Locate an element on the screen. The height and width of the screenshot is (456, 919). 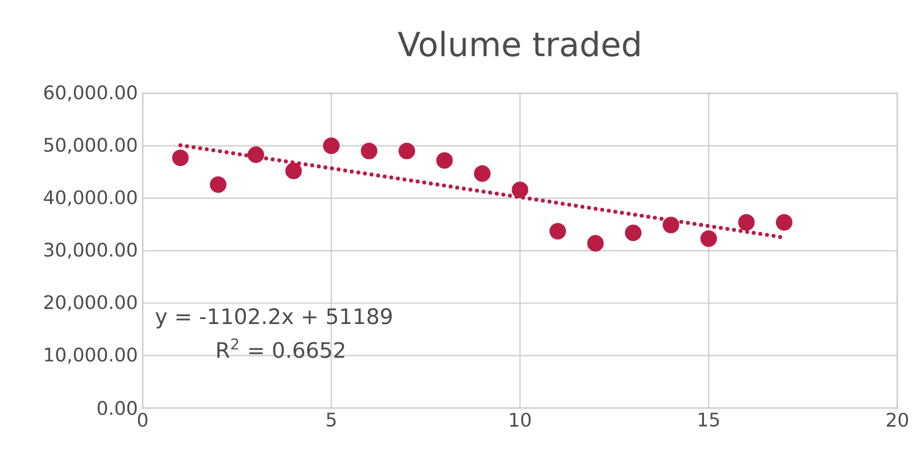
x-tick-label: 10 is located at coordinates (520, 419).